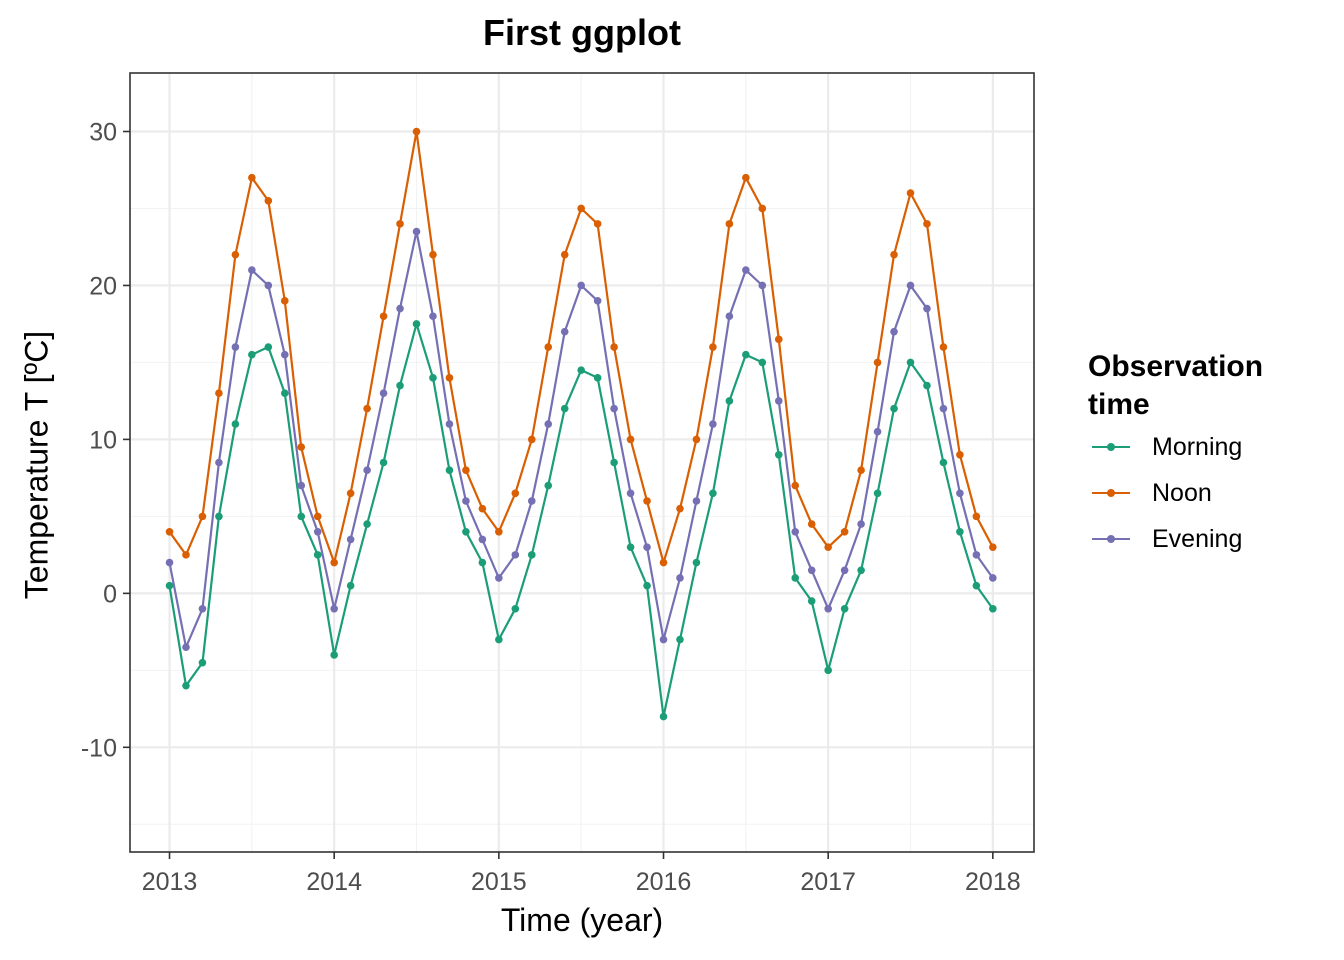 The width and height of the screenshot is (1344, 960). I want to click on y-tick-label: 0, so click(110, 594).